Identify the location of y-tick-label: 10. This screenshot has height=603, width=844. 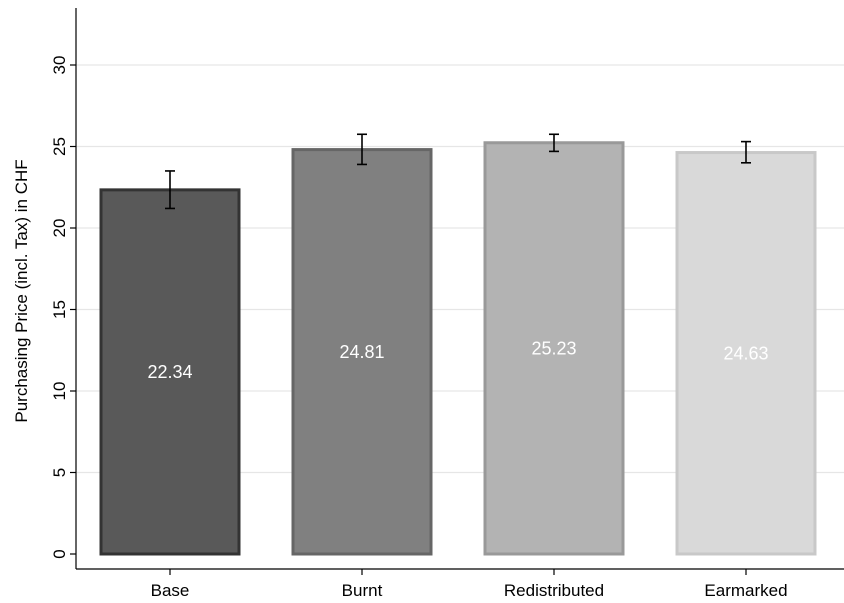
(59, 391).